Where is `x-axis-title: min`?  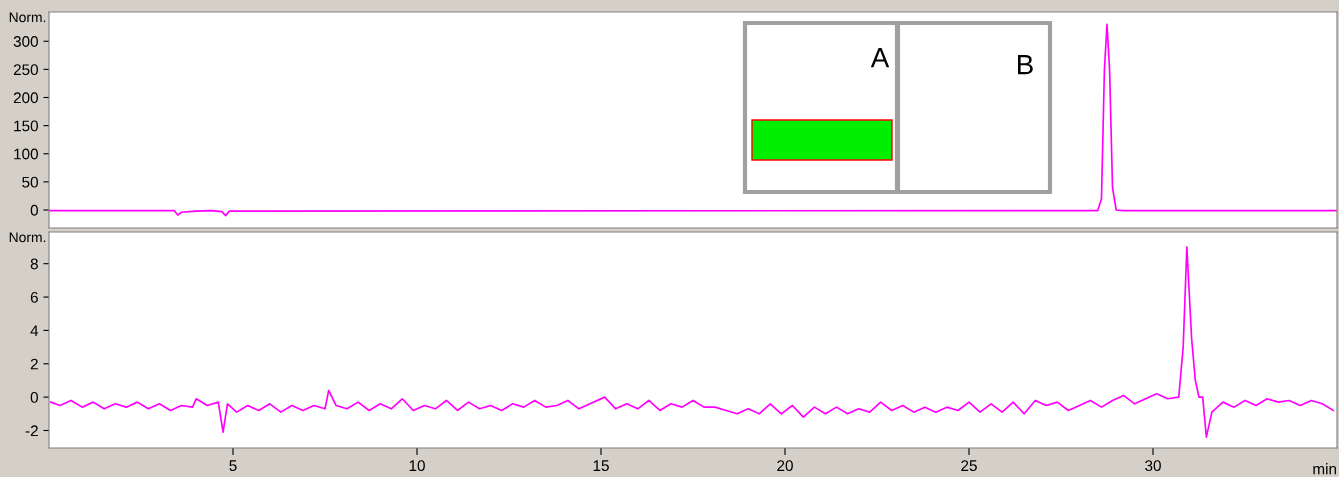
x-axis-title: min is located at coordinates (1325, 469).